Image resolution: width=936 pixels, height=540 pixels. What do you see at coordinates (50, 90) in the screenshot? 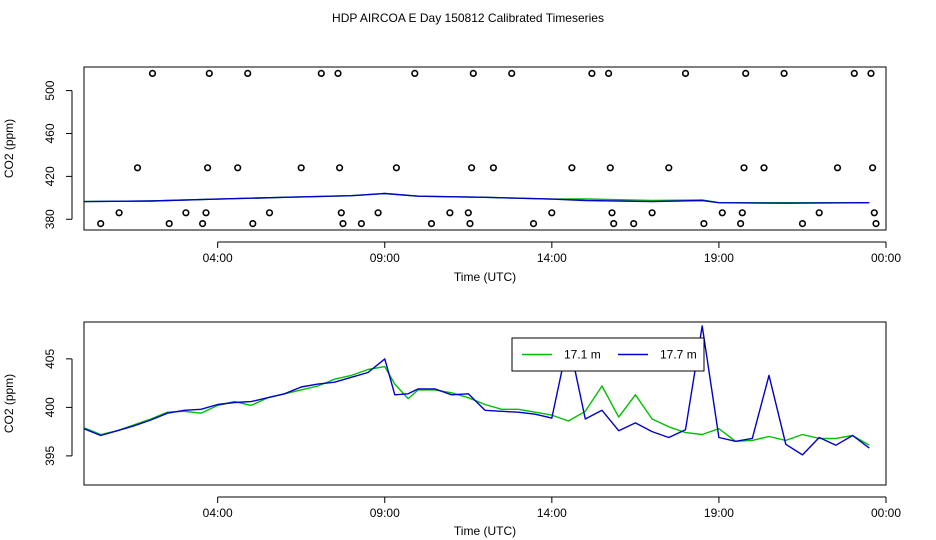
I see `y-tick-label: 500` at bounding box center [50, 90].